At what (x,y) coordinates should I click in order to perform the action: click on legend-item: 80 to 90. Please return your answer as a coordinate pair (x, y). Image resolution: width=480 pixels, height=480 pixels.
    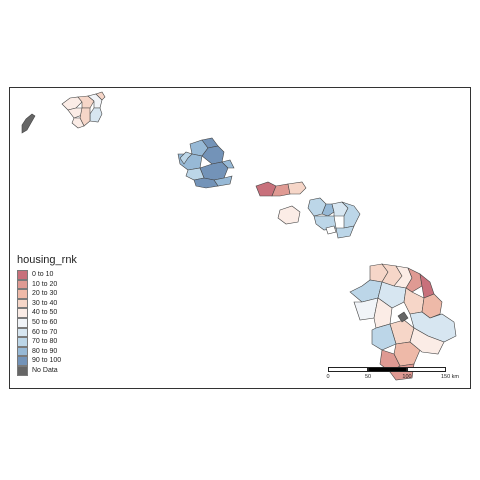
    Looking at the image, I should click on (47, 351).